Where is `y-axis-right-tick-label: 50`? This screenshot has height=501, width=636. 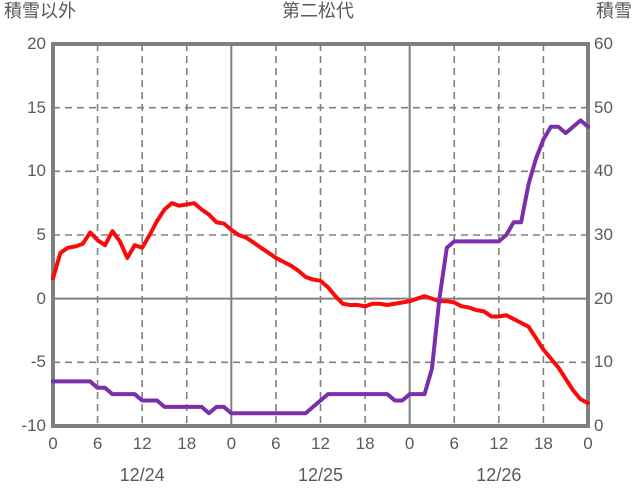
y-axis-right-tick-label: 50 is located at coordinates (603, 107).